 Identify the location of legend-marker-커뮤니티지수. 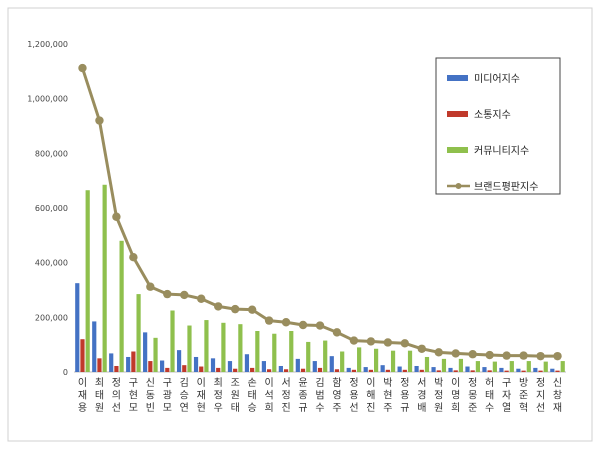
(457, 150).